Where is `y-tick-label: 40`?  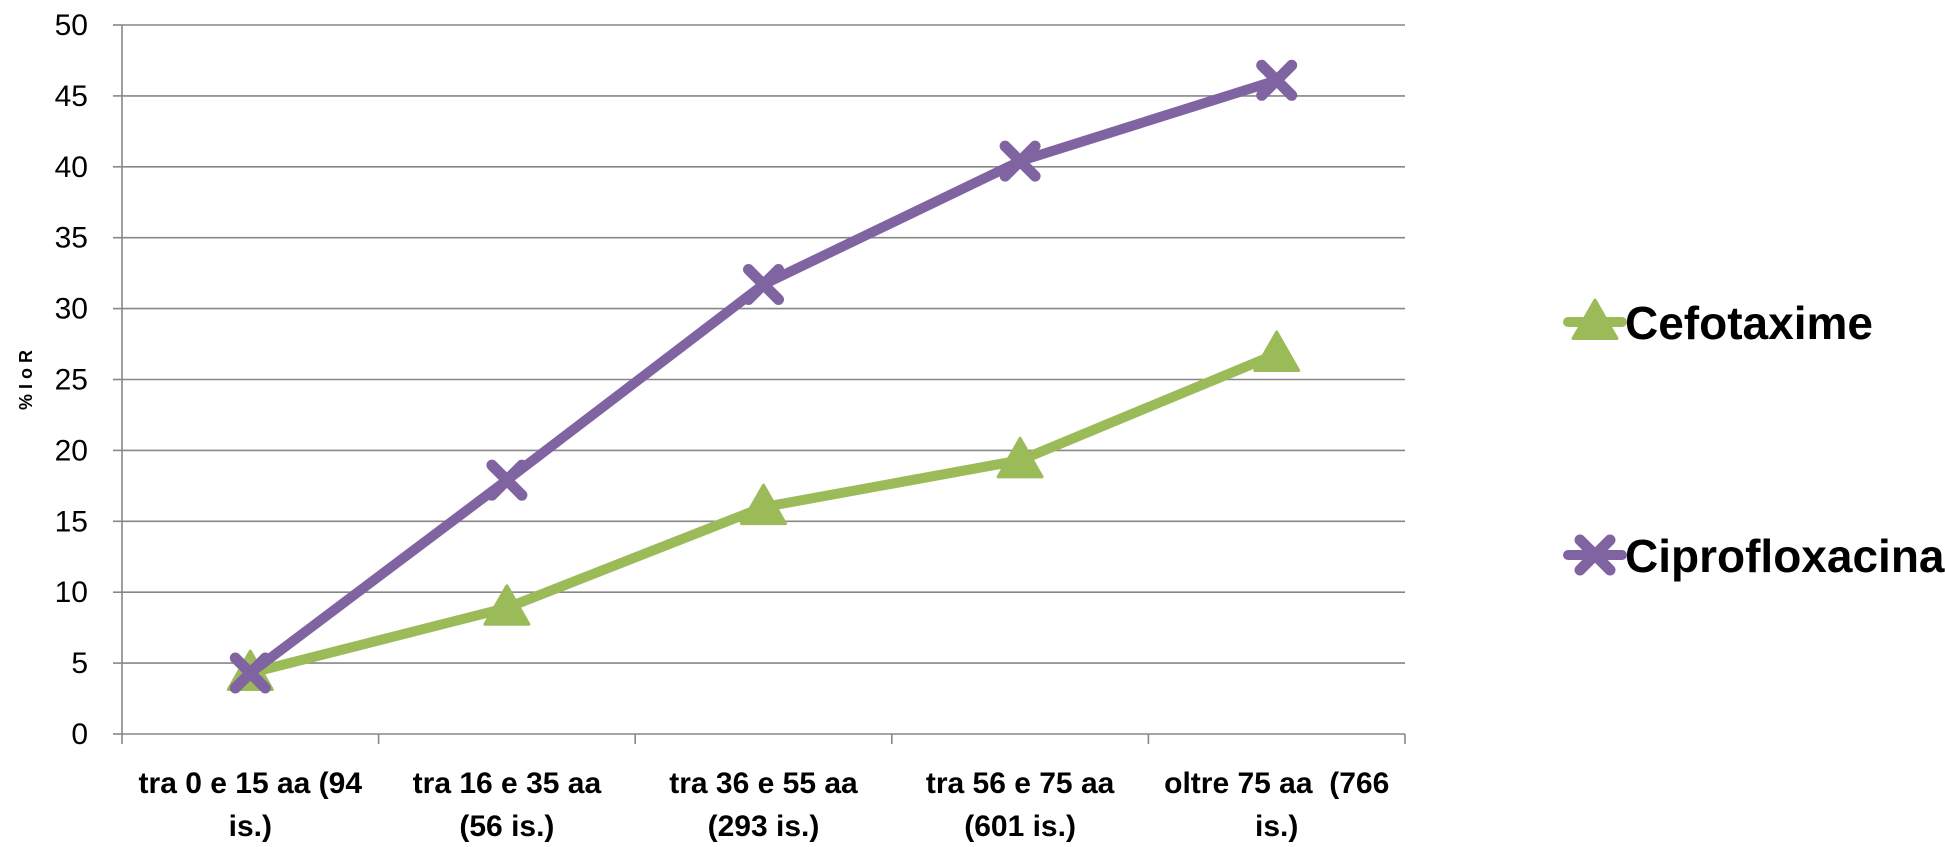 y-tick-label: 40 is located at coordinates (71, 167).